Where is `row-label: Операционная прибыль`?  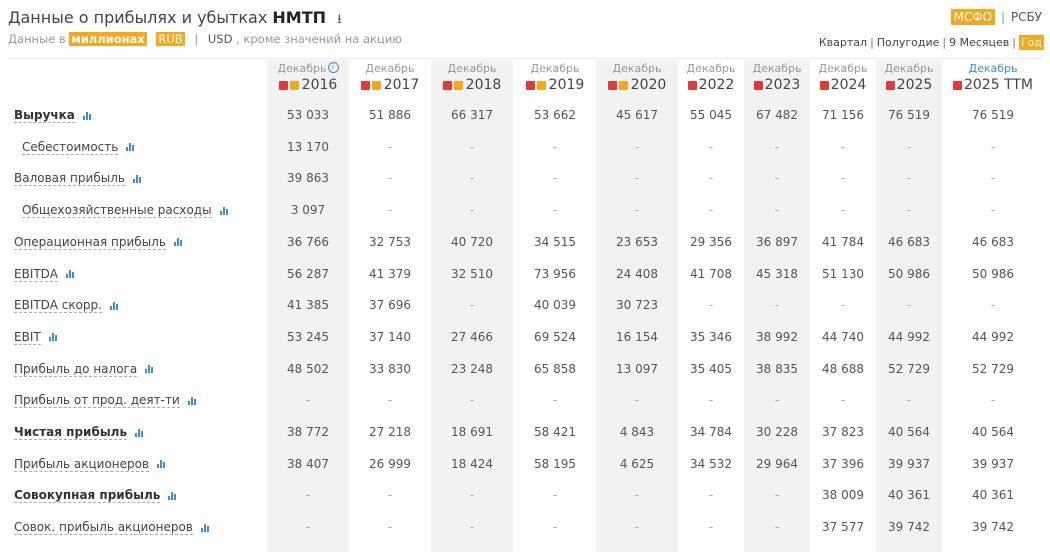
row-label: Операционная прибыль is located at coordinates (99, 242).